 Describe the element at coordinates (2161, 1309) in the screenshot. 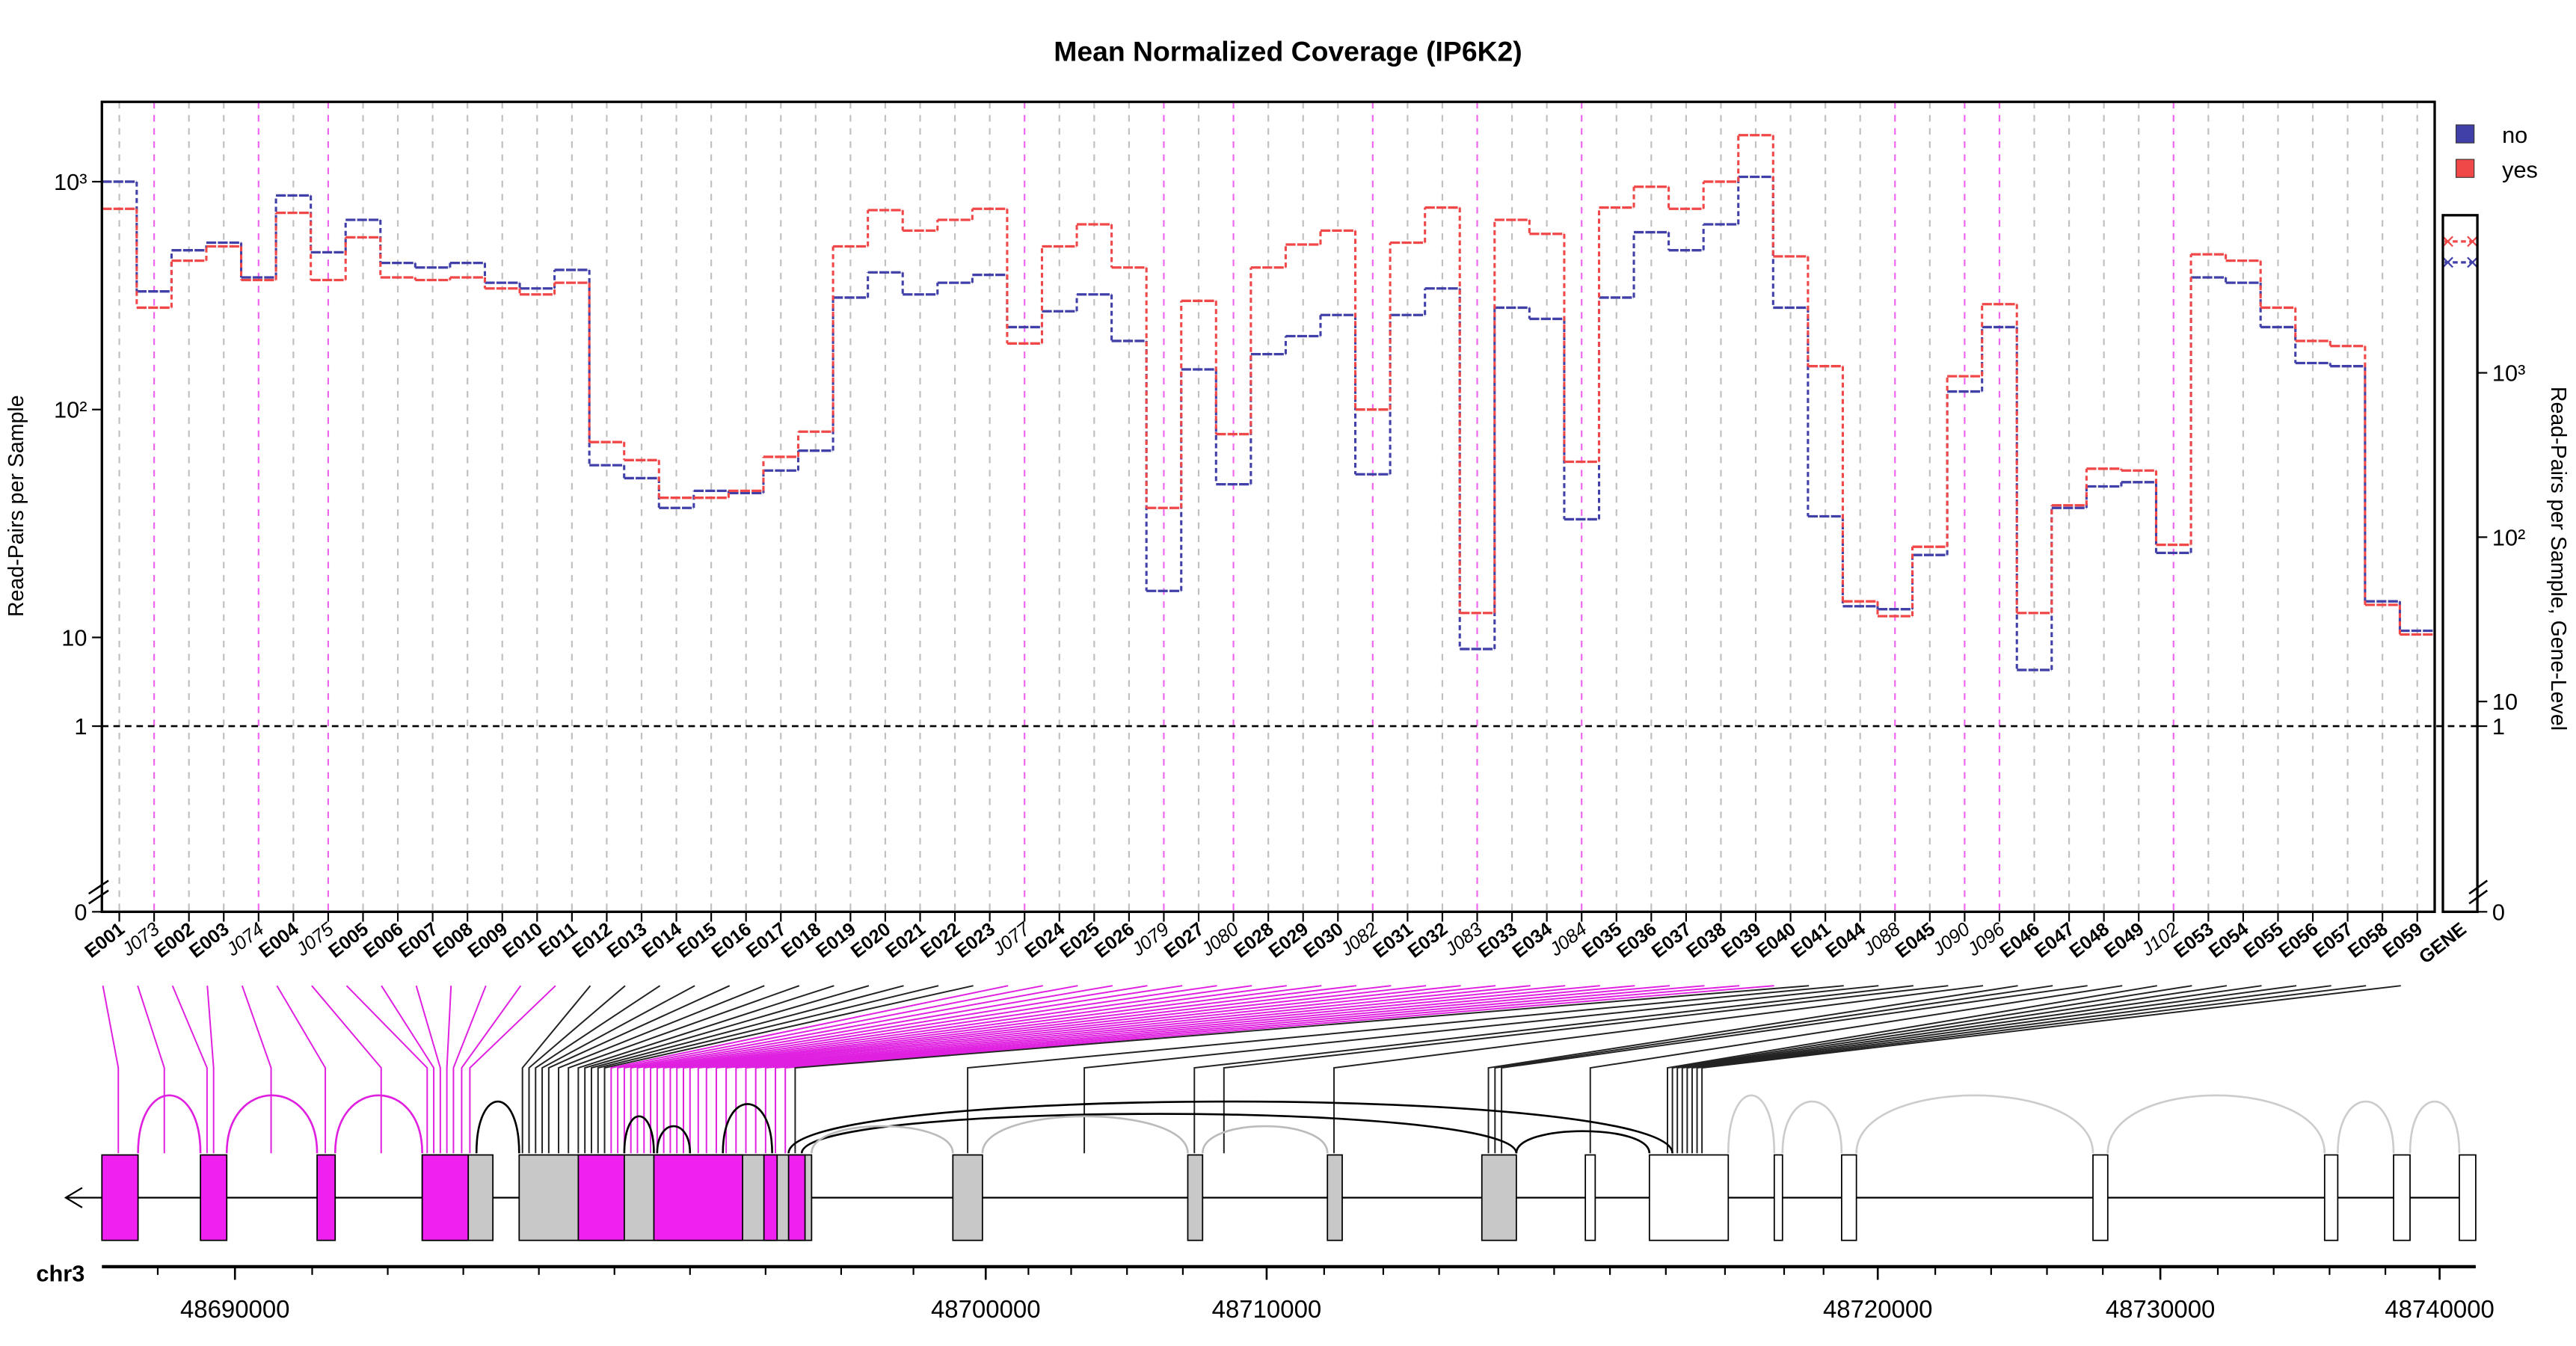

I see `genome-tick-label: 48730000` at that location.